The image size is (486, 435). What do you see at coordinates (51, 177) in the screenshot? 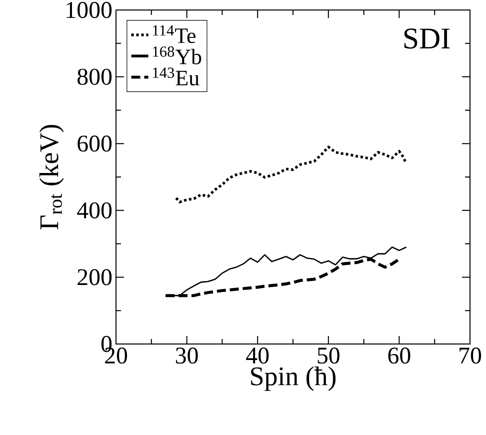
I see `y-axis-title: Γ$_{rot}$ (keV)` at bounding box center [51, 177].